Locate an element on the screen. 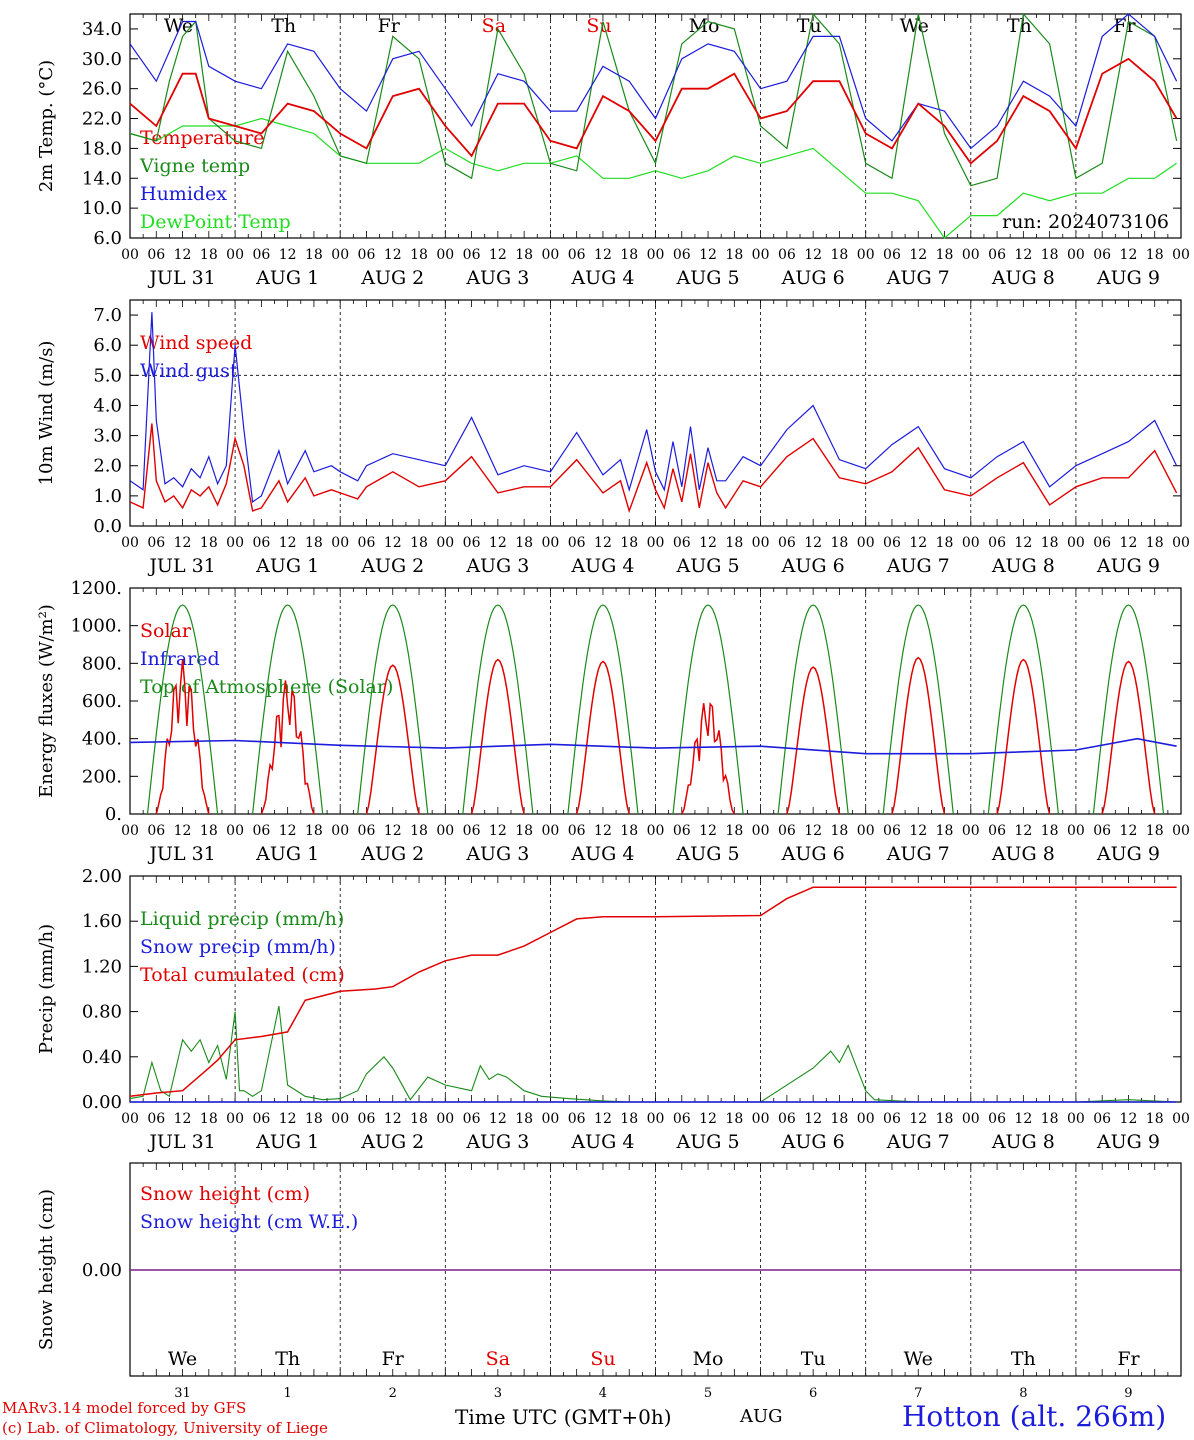 Image resolution: width=1194 pixels, height=1440 pixels. legend-item: Snow height (cm W.E.) is located at coordinates (249, 1222).